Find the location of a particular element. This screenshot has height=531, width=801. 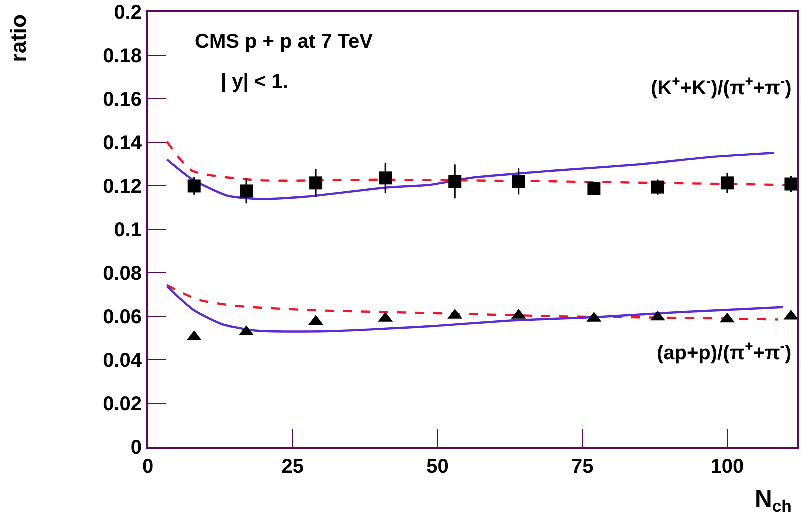

x-tick-label: 25 is located at coordinates (293, 467).